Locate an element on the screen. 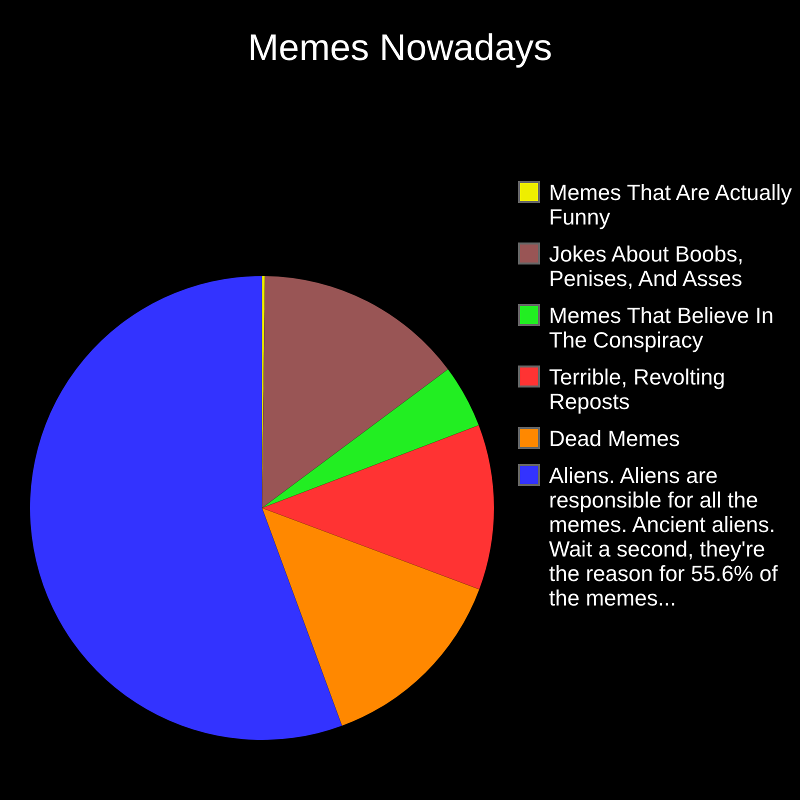  legend-label: Terrible, Revolting Reposts is located at coordinates (637, 389).